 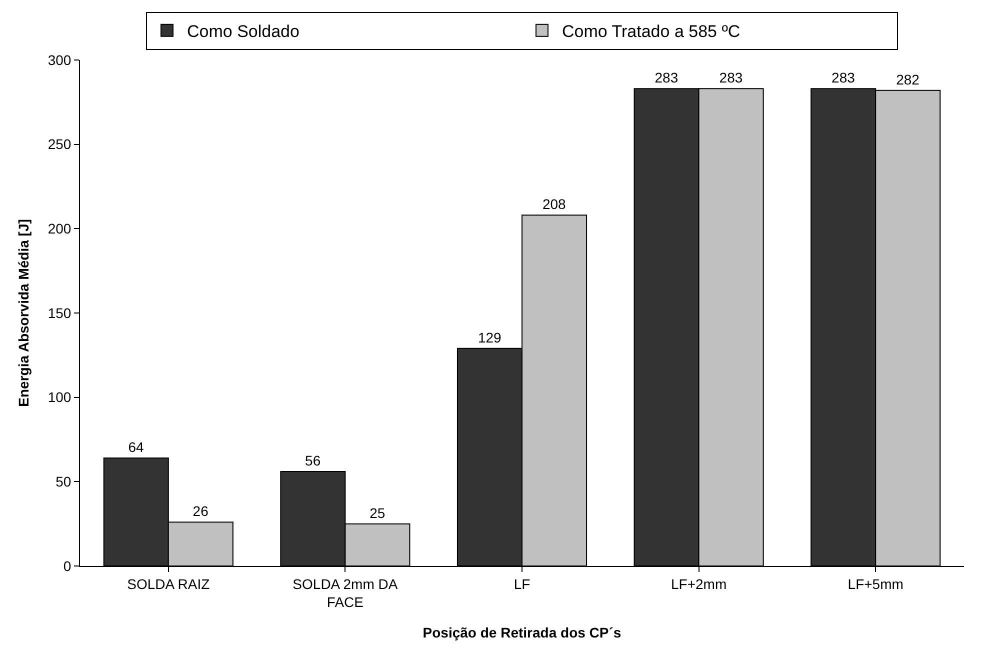 I want to click on y-axis-title: Energia Absorvida Média [J], so click(x=23, y=313).